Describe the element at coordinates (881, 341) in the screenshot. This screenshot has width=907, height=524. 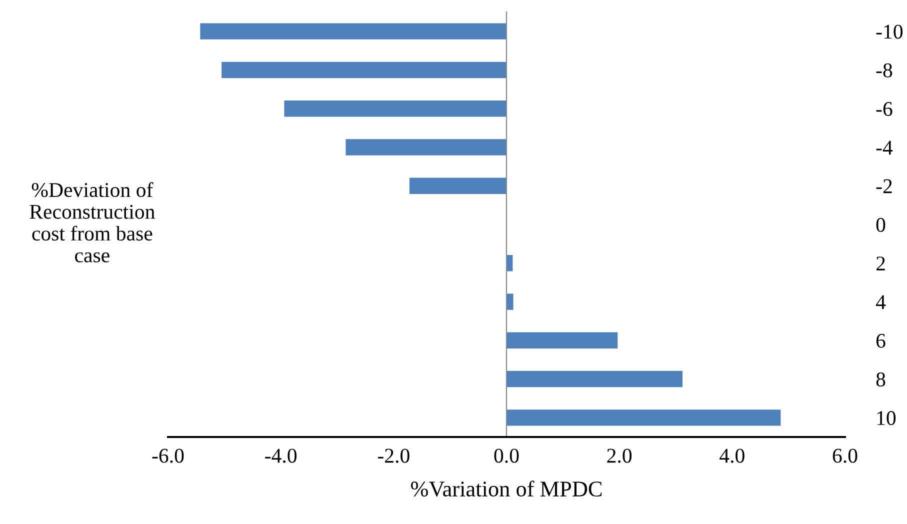
I see `y-tick-label: 6` at that location.